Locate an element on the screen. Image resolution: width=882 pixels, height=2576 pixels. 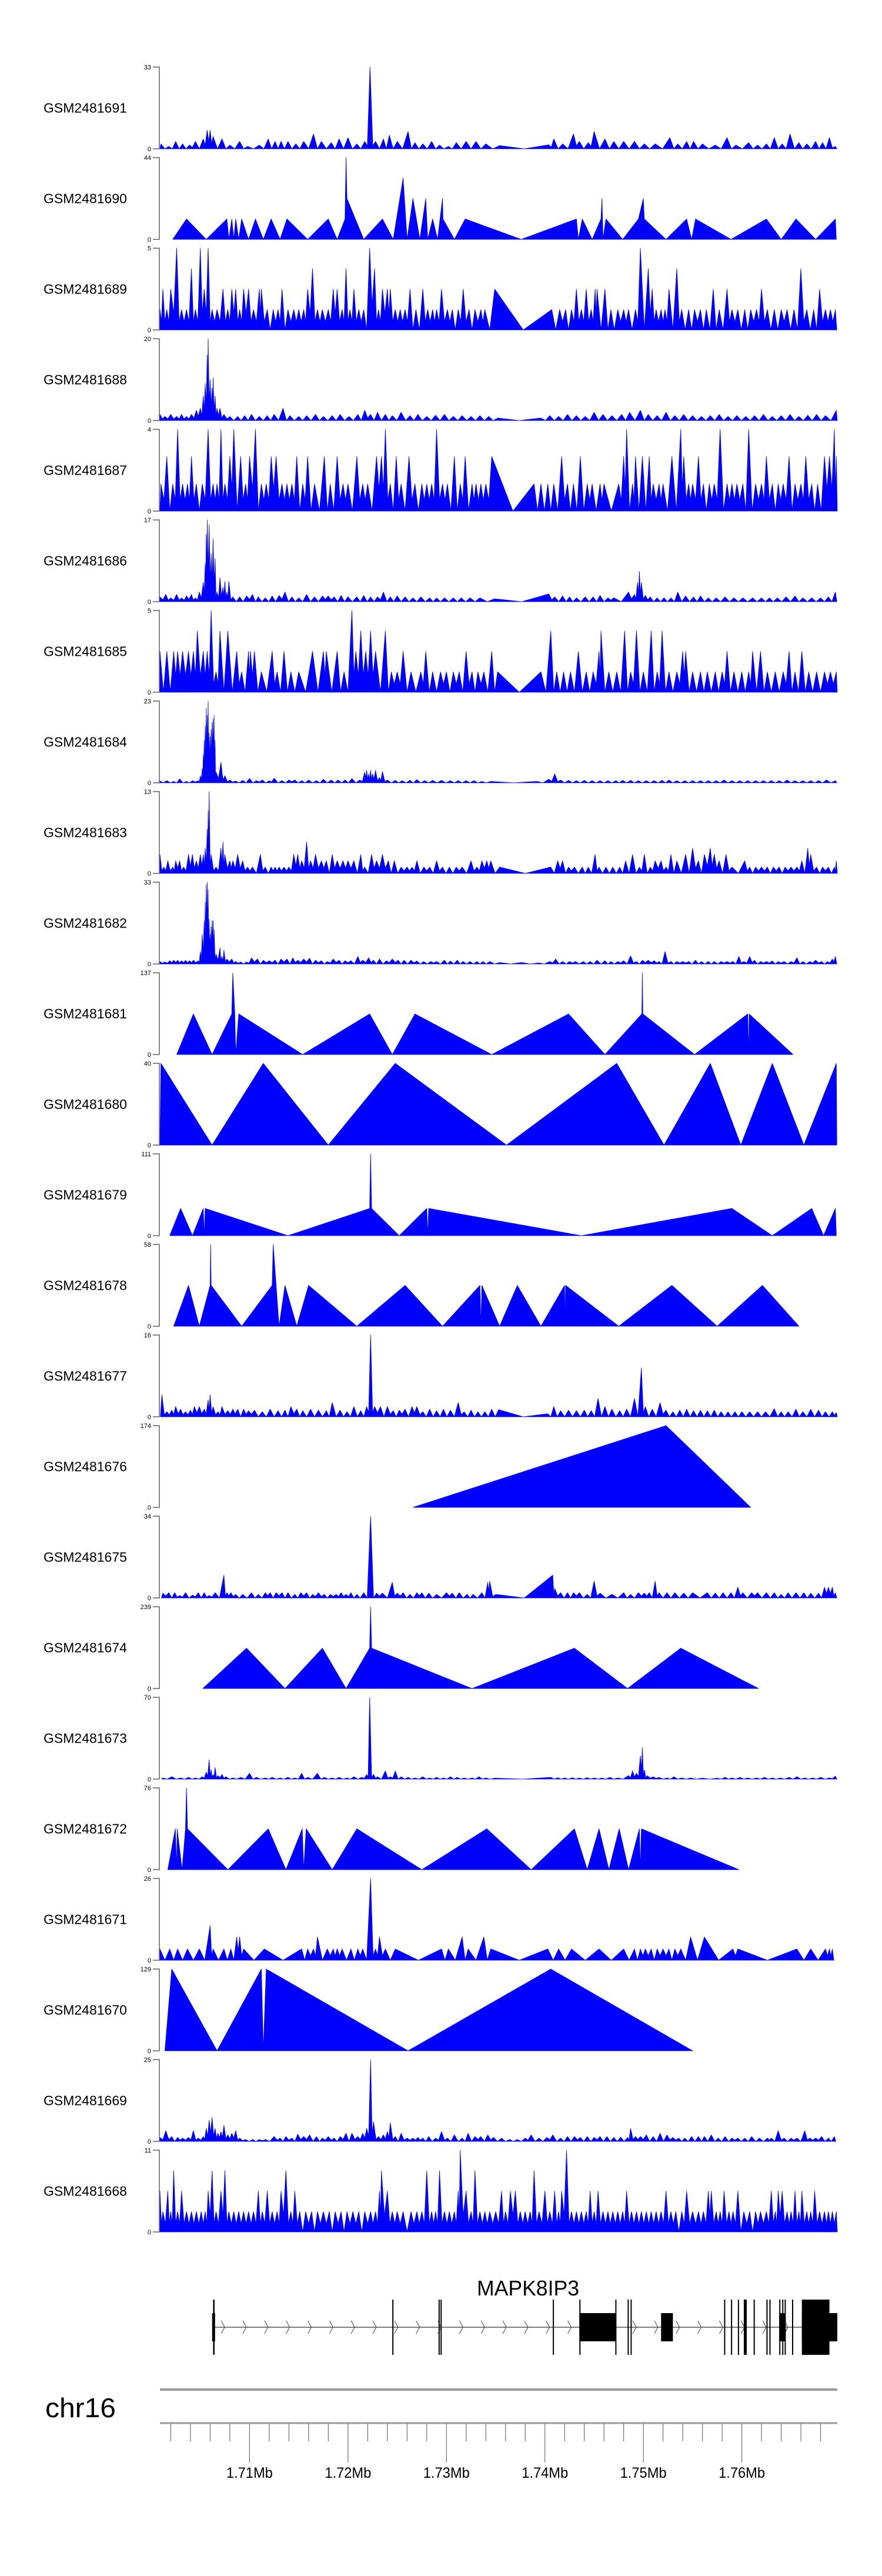
track-gsm2481676: GSM2481676 174 0 is located at coordinates (397, 1467).